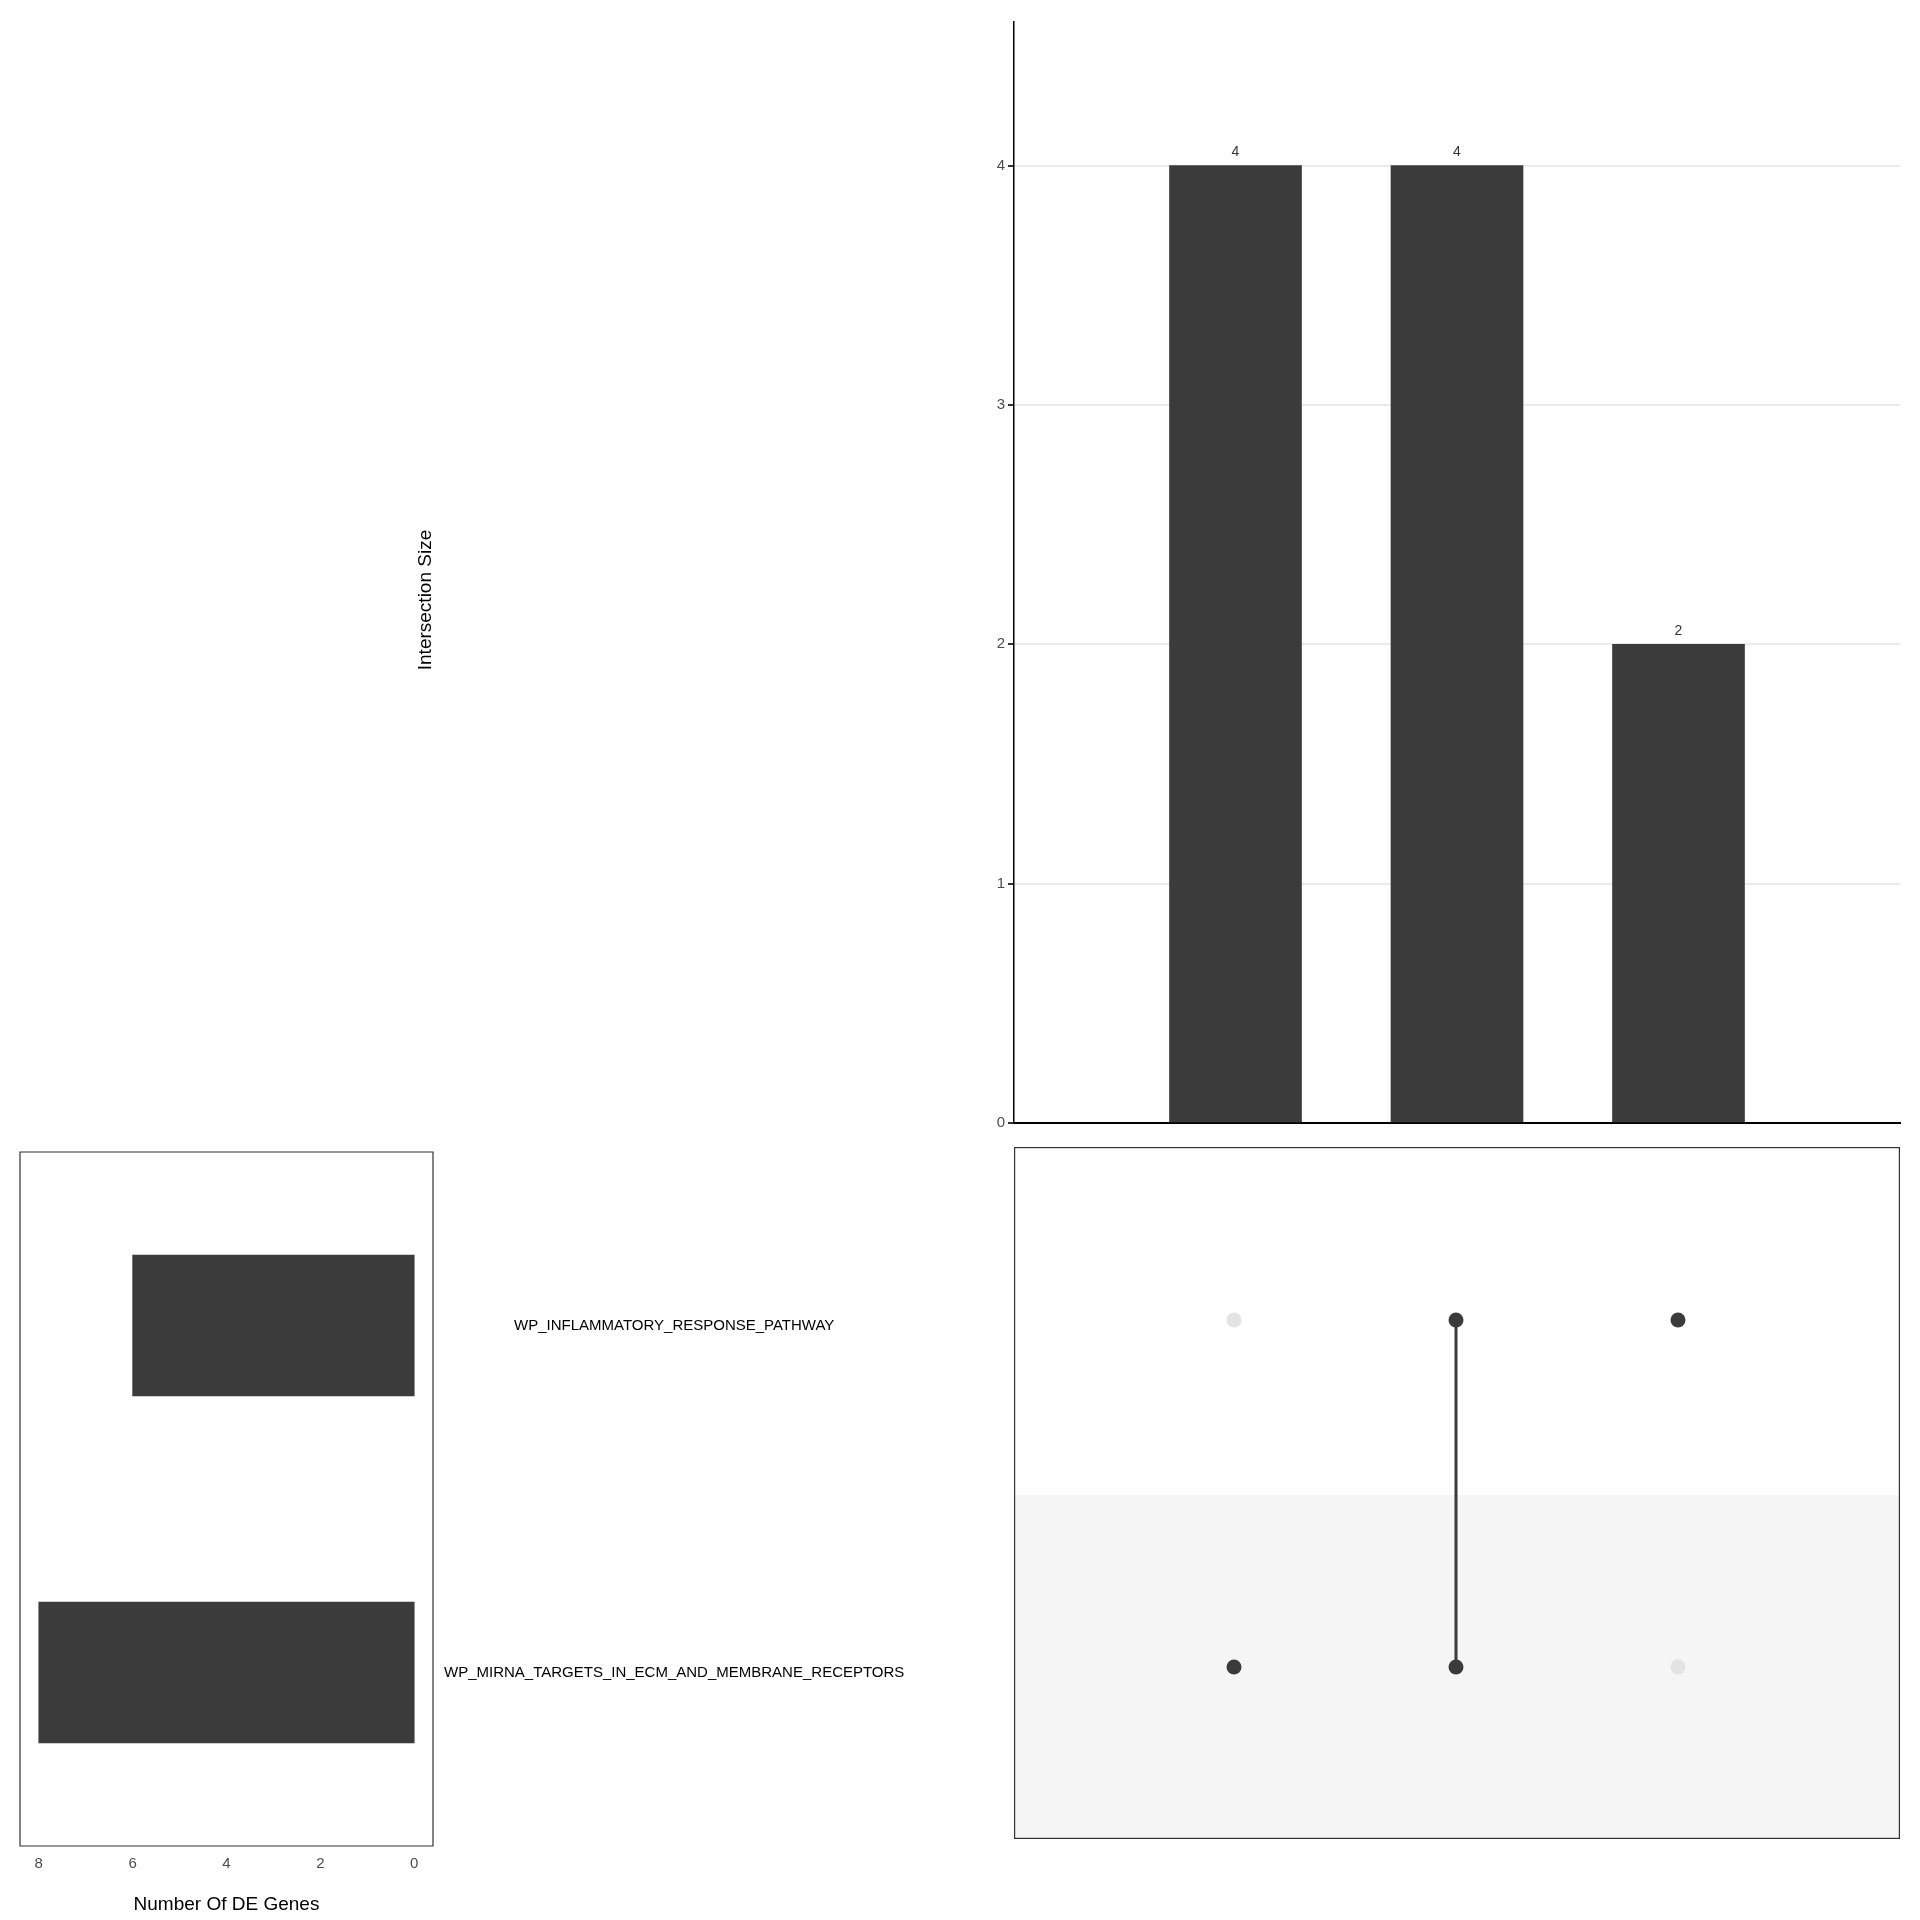  I want to click on y-tick-label: WP_MIRNA_TARGETS_IN_ECM_AND_MEMBRANE_RECEPTORS, so click(674, 1671).